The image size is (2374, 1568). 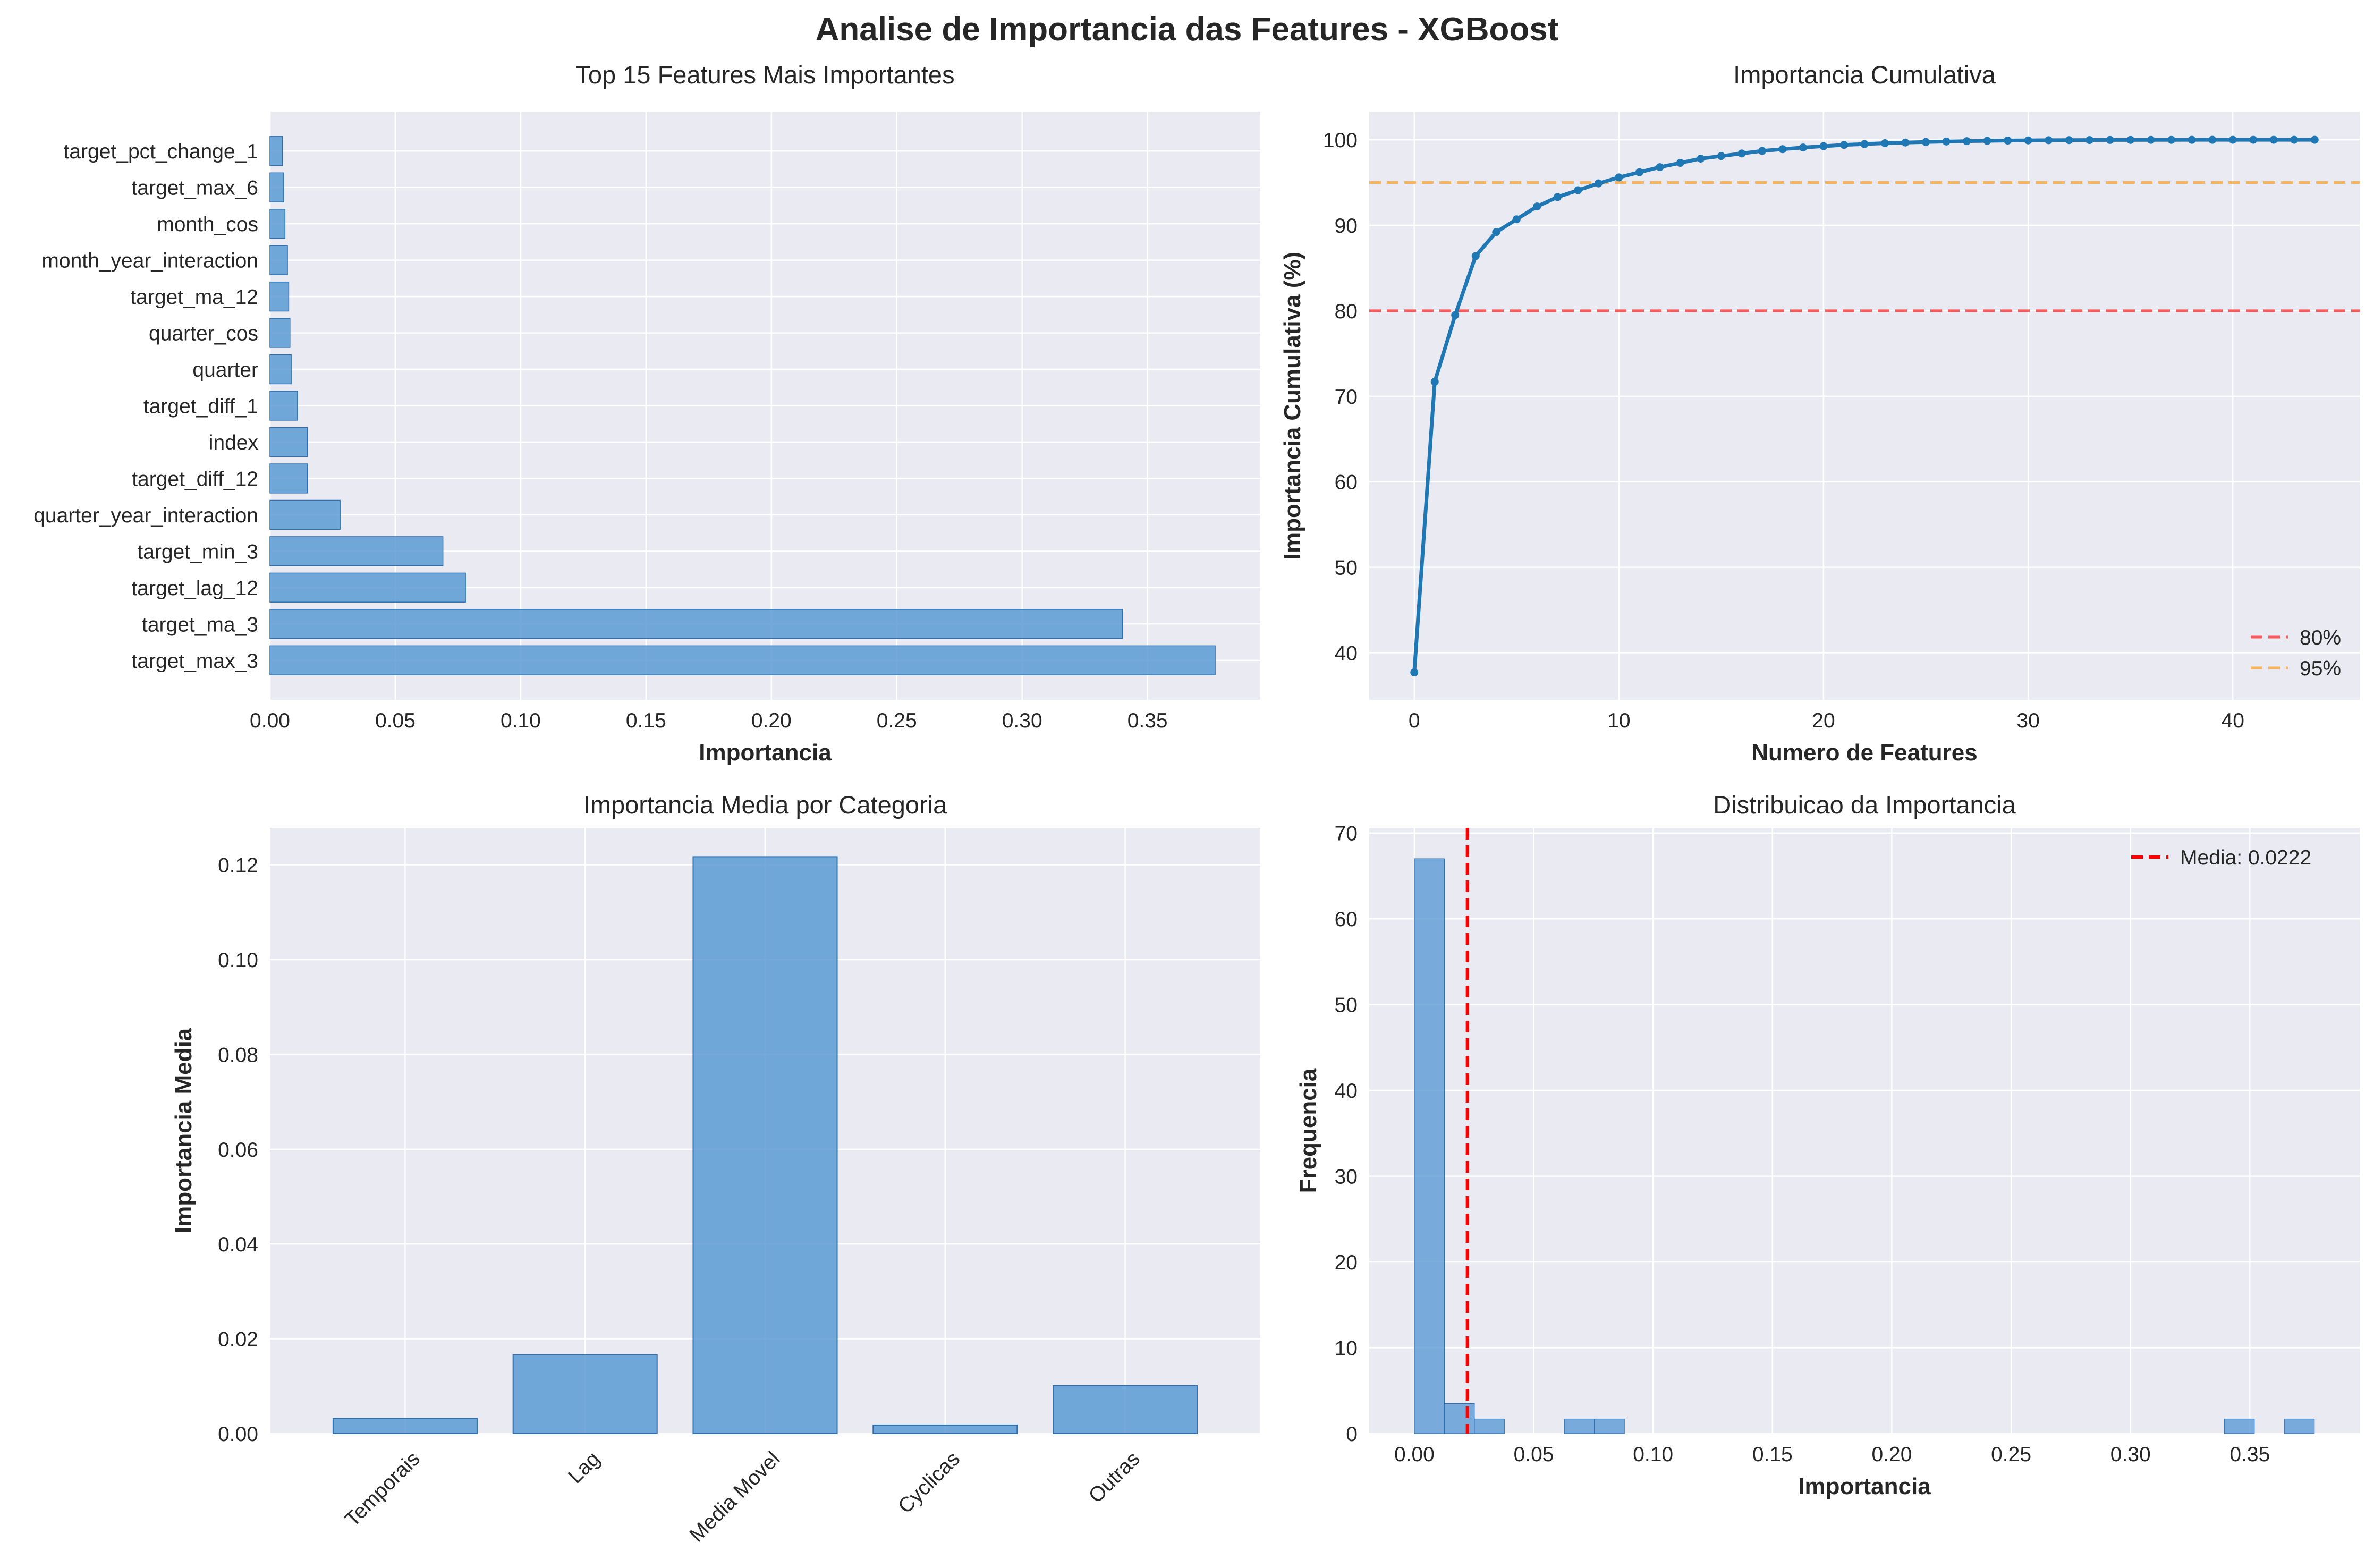 What do you see at coordinates (1147, 720) in the screenshot?
I see `x-tick-label: 0.35` at bounding box center [1147, 720].